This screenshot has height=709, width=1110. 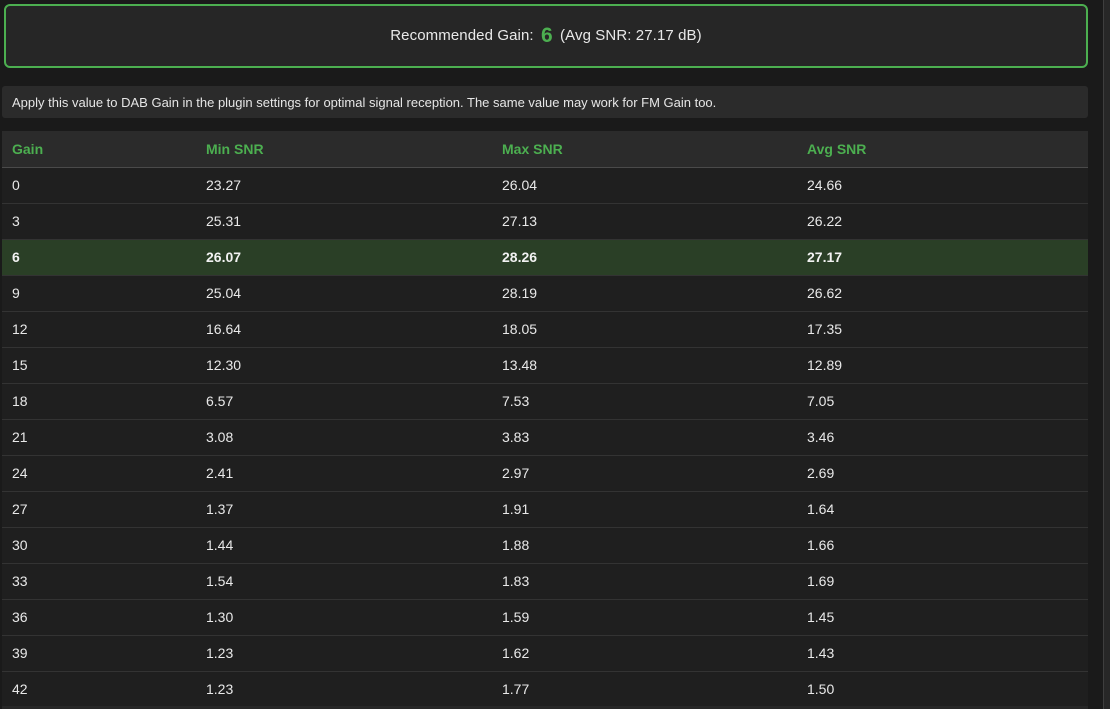 What do you see at coordinates (545, 707) in the screenshot?
I see `next-section-cutoff` at bounding box center [545, 707].